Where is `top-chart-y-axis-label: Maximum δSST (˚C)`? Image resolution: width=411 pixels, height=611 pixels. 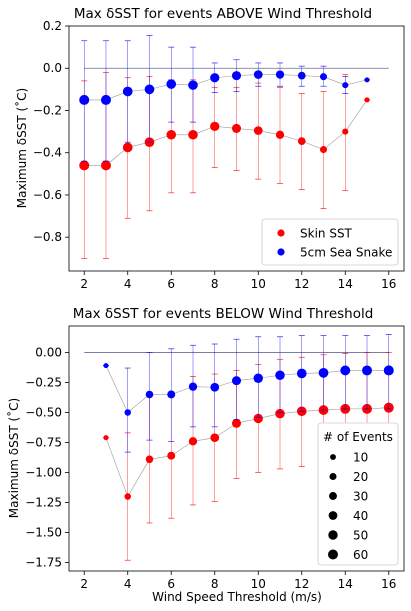 top-chart-y-axis-label: Maximum δSST (˚C) is located at coordinates (21, 148).